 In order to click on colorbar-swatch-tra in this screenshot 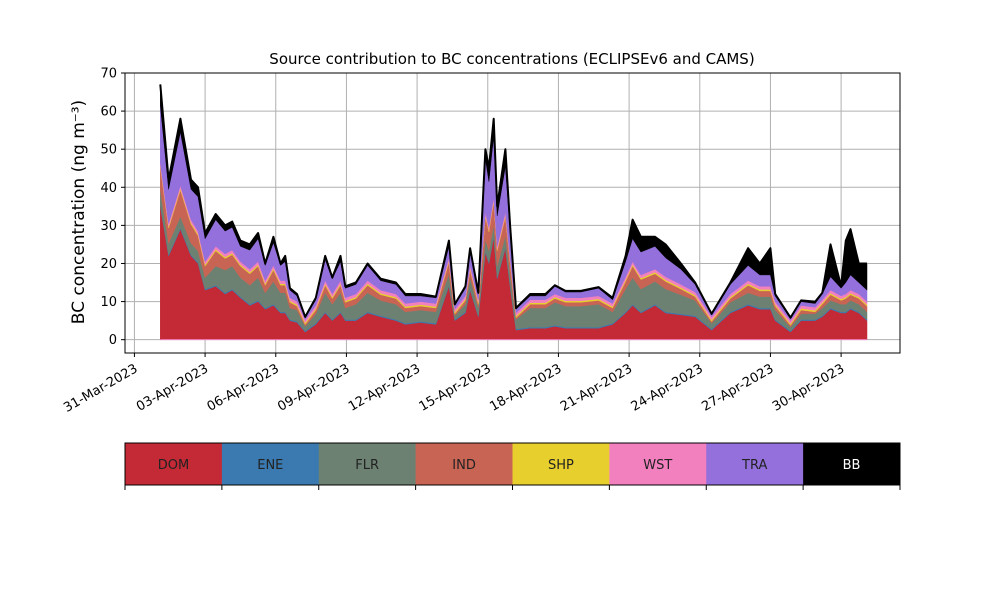, I will do `click(755, 464)`.